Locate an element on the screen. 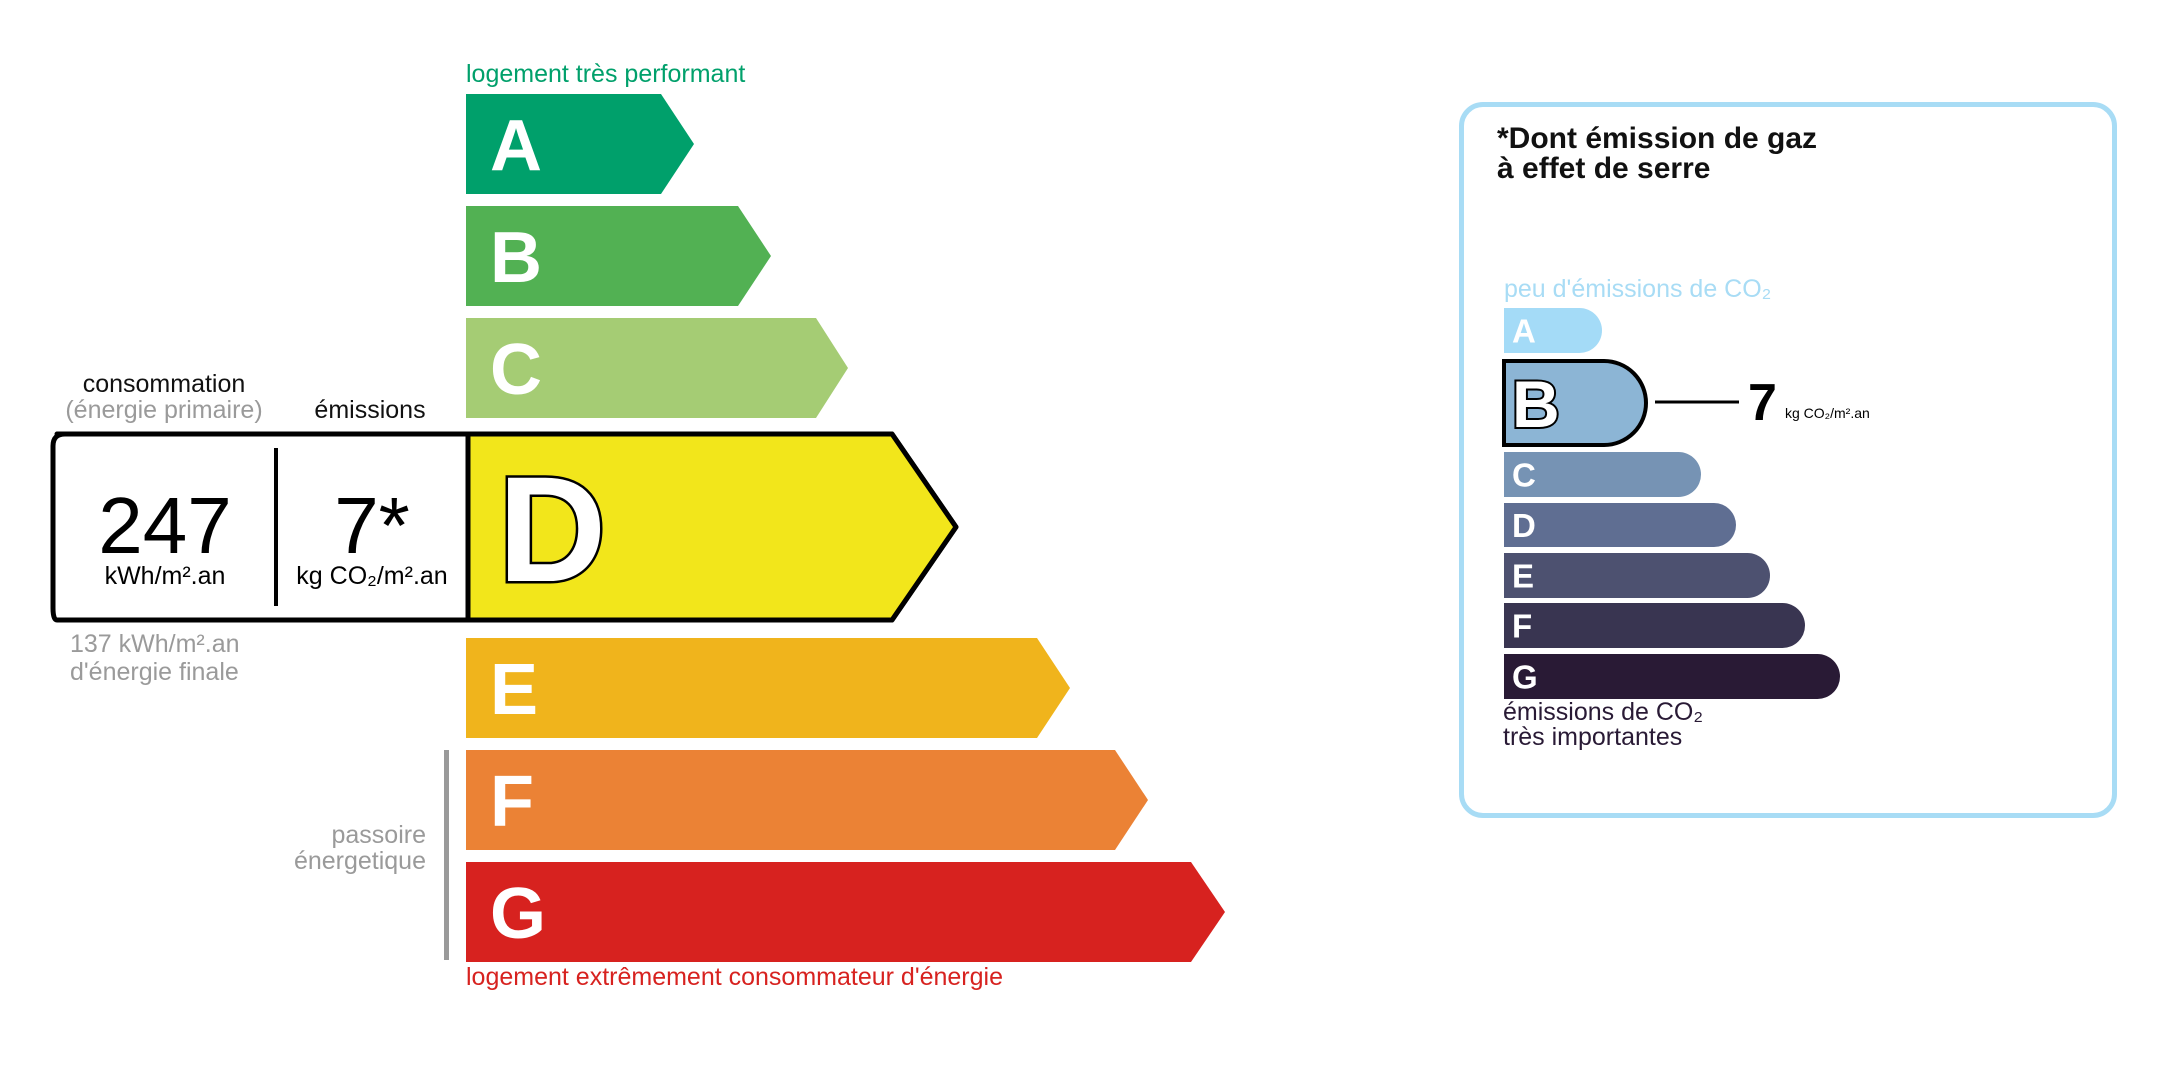 This screenshot has height=1079, width=2170. passoire-label: passoire énergetique is located at coordinates (360, 848).